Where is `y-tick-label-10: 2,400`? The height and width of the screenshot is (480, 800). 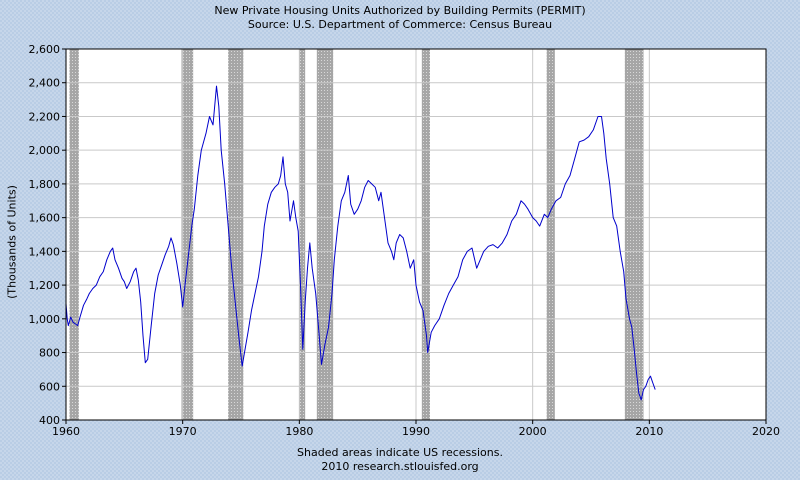 y-tick-label-10: 2,400 is located at coordinates (45, 83).